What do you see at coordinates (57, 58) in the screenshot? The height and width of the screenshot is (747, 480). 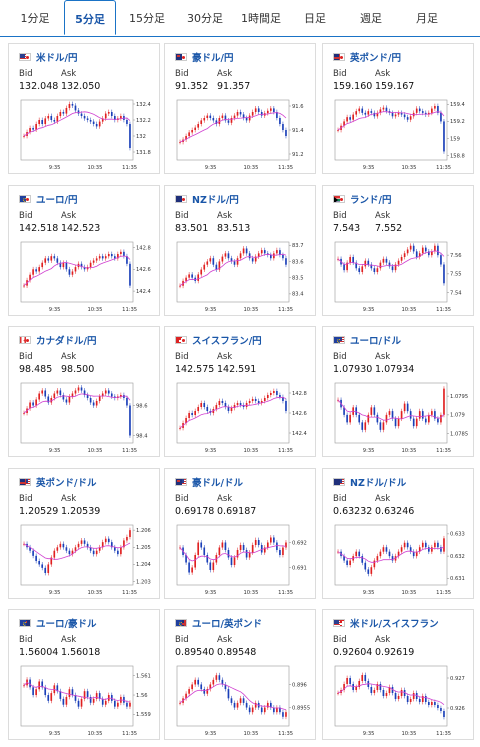 I see `pair-name: 米ドル/円` at bounding box center [57, 58].